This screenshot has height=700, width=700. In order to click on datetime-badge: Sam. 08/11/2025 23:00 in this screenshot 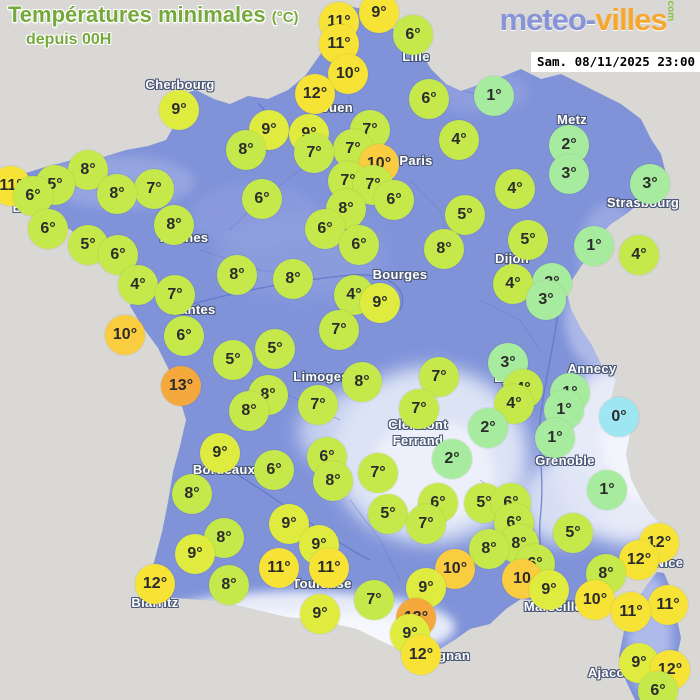, I will do `click(615, 62)`.